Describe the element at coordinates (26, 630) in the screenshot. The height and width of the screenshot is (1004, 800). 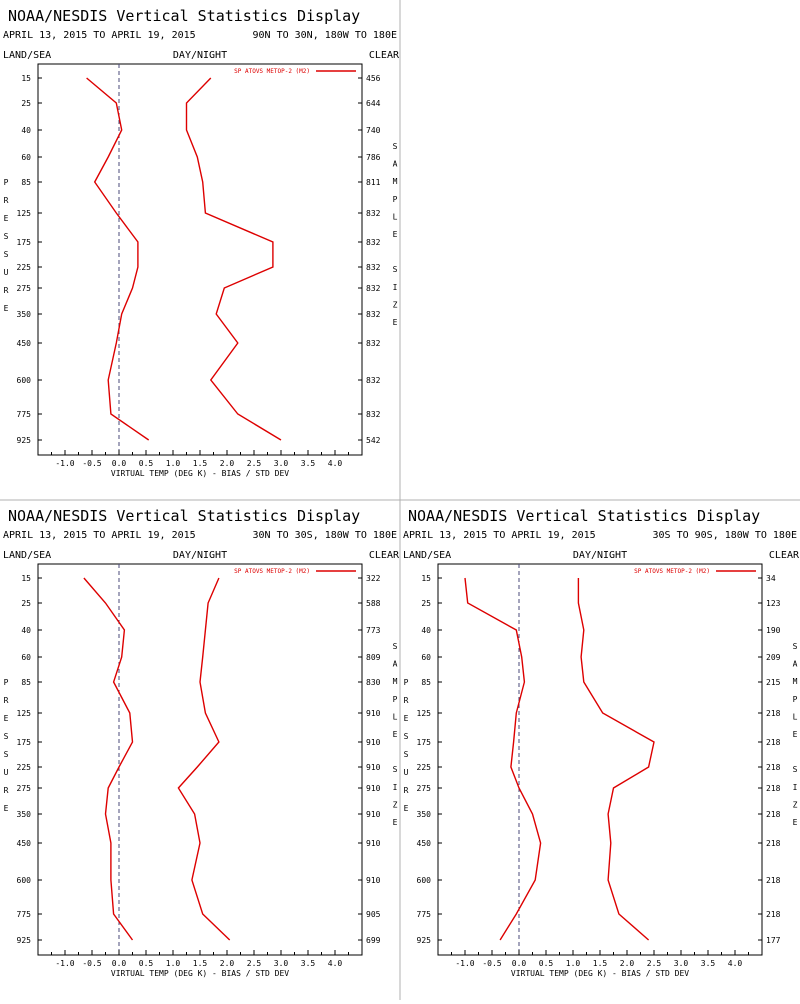
I see `pressure-label: 40` at that location.